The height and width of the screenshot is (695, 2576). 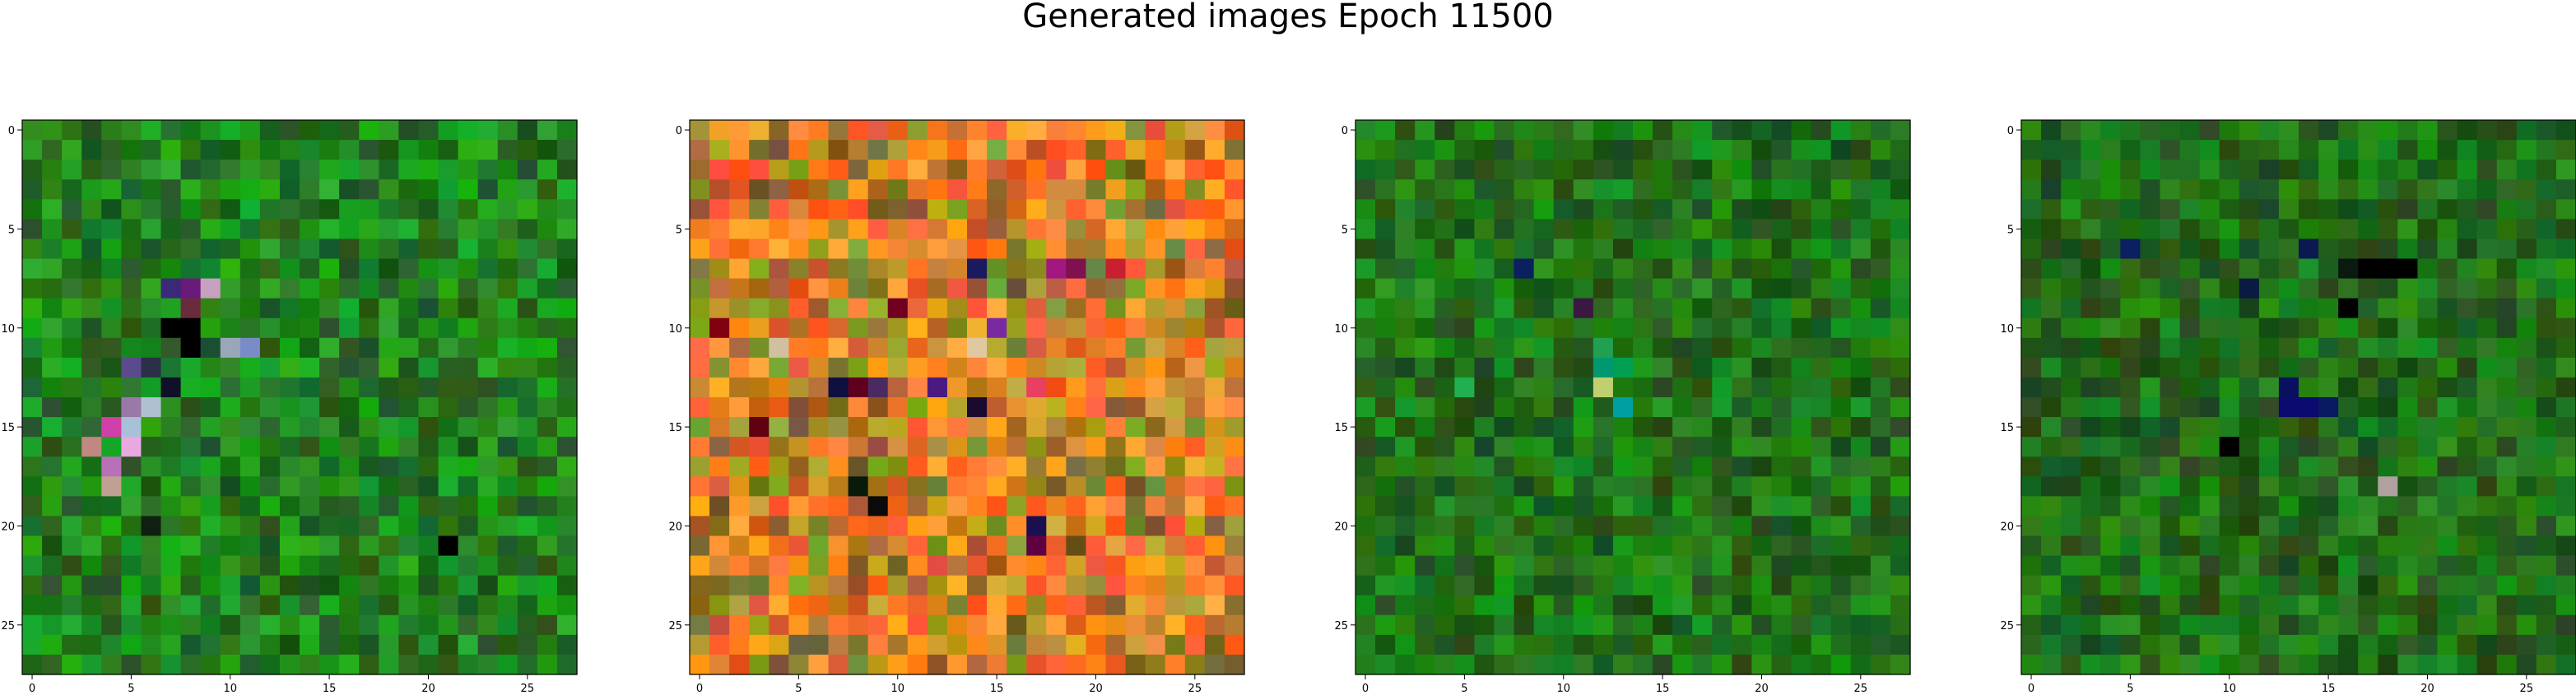 I want to click on x-tick-label: 0, so click(x=699, y=689).